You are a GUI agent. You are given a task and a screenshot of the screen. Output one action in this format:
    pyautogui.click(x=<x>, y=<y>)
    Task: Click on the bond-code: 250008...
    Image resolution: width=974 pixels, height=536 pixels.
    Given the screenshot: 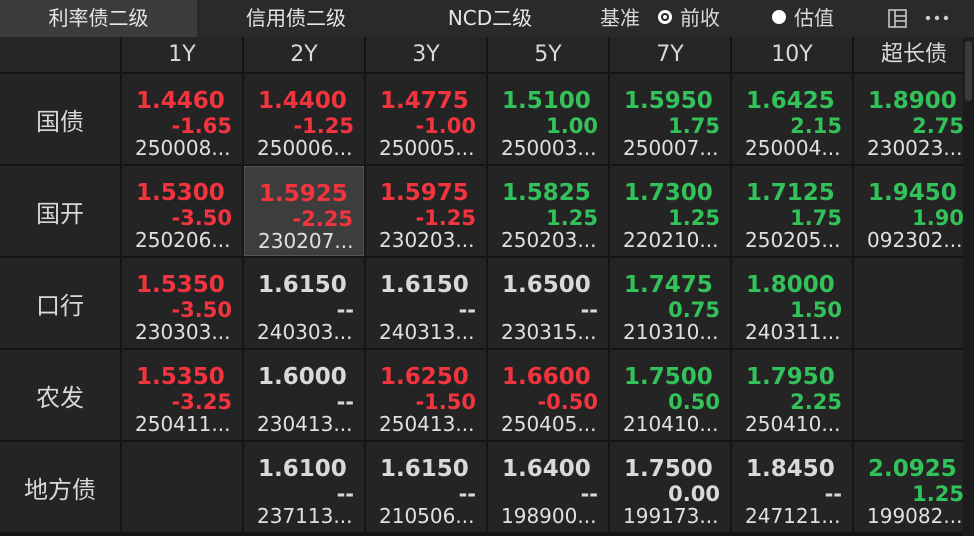 What is the action you would take?
    pyautogui.click(x=183, y=148)
    